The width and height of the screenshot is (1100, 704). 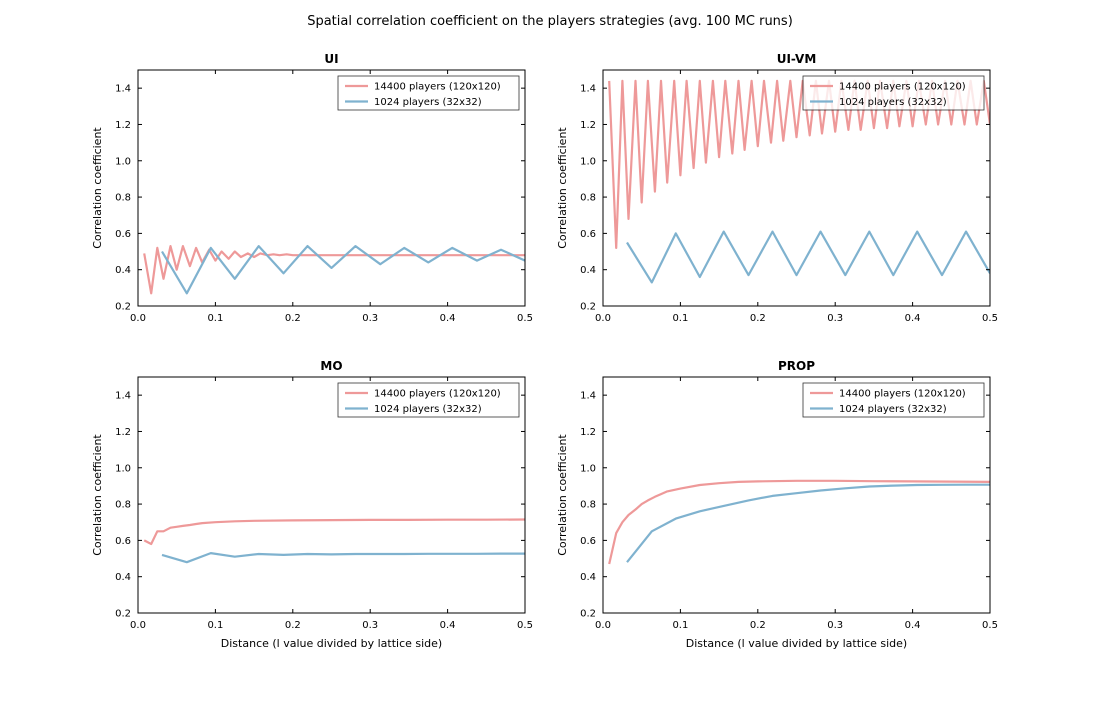 I want to click on subplot-title: MO, so click(x=331, y=366).